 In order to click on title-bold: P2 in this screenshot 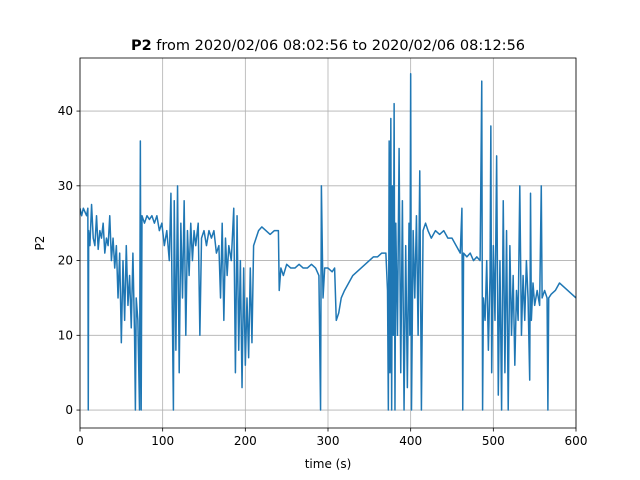, I will do `click(141, 46)`.